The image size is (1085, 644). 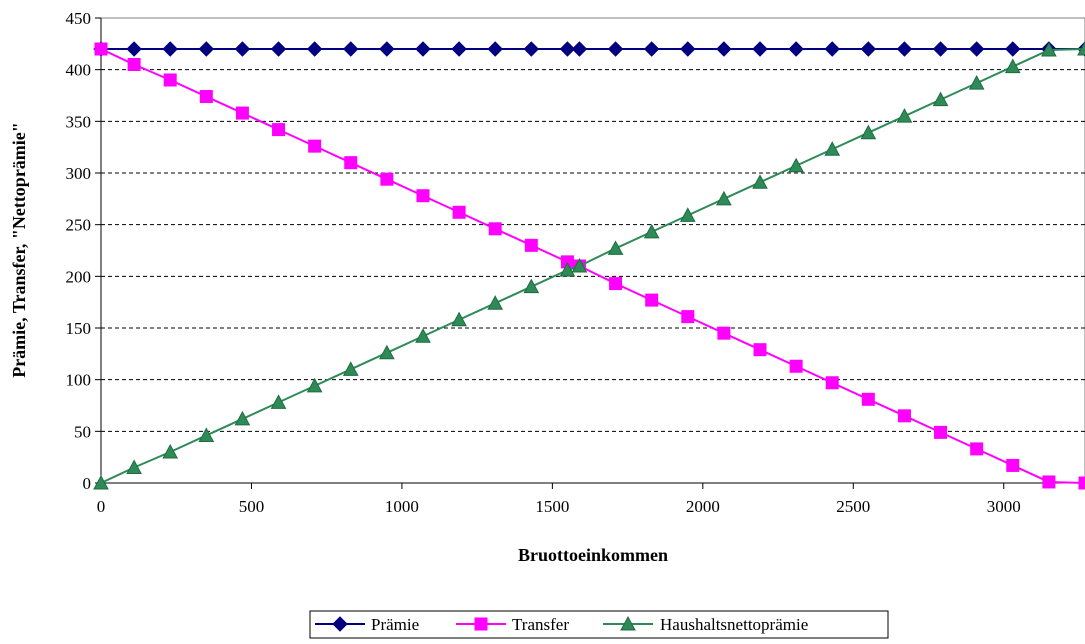 What do you see at coordinates (101, 506) in the screenshot?
I see `x-tick-label: 0` at bounding box center [101, 506].